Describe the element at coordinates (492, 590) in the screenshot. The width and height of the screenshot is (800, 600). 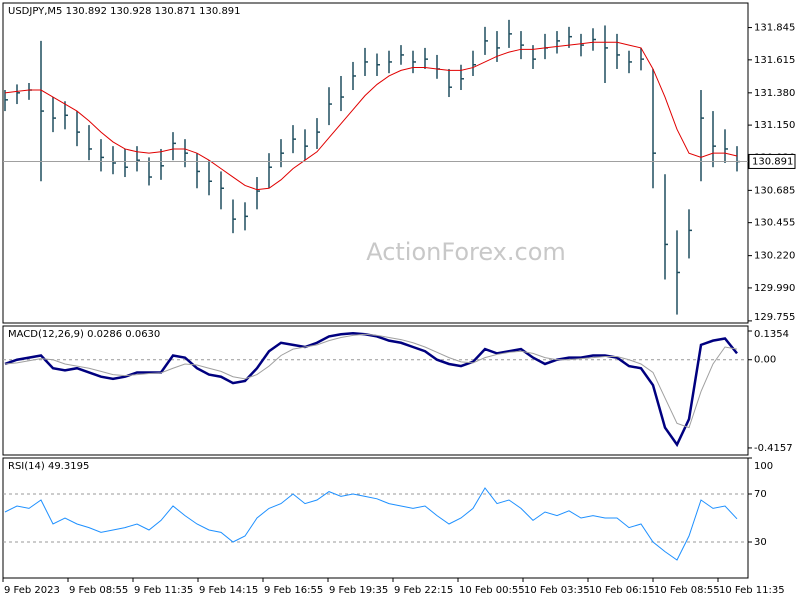
I see `x-tick-label: 10 Feb 00:55` at that location.